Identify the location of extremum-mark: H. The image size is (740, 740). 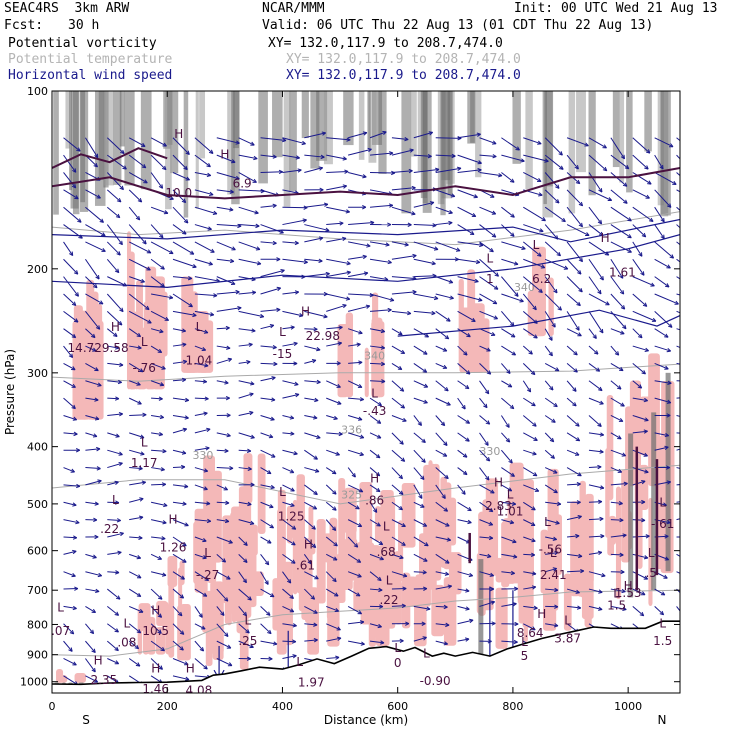
(498, 482).